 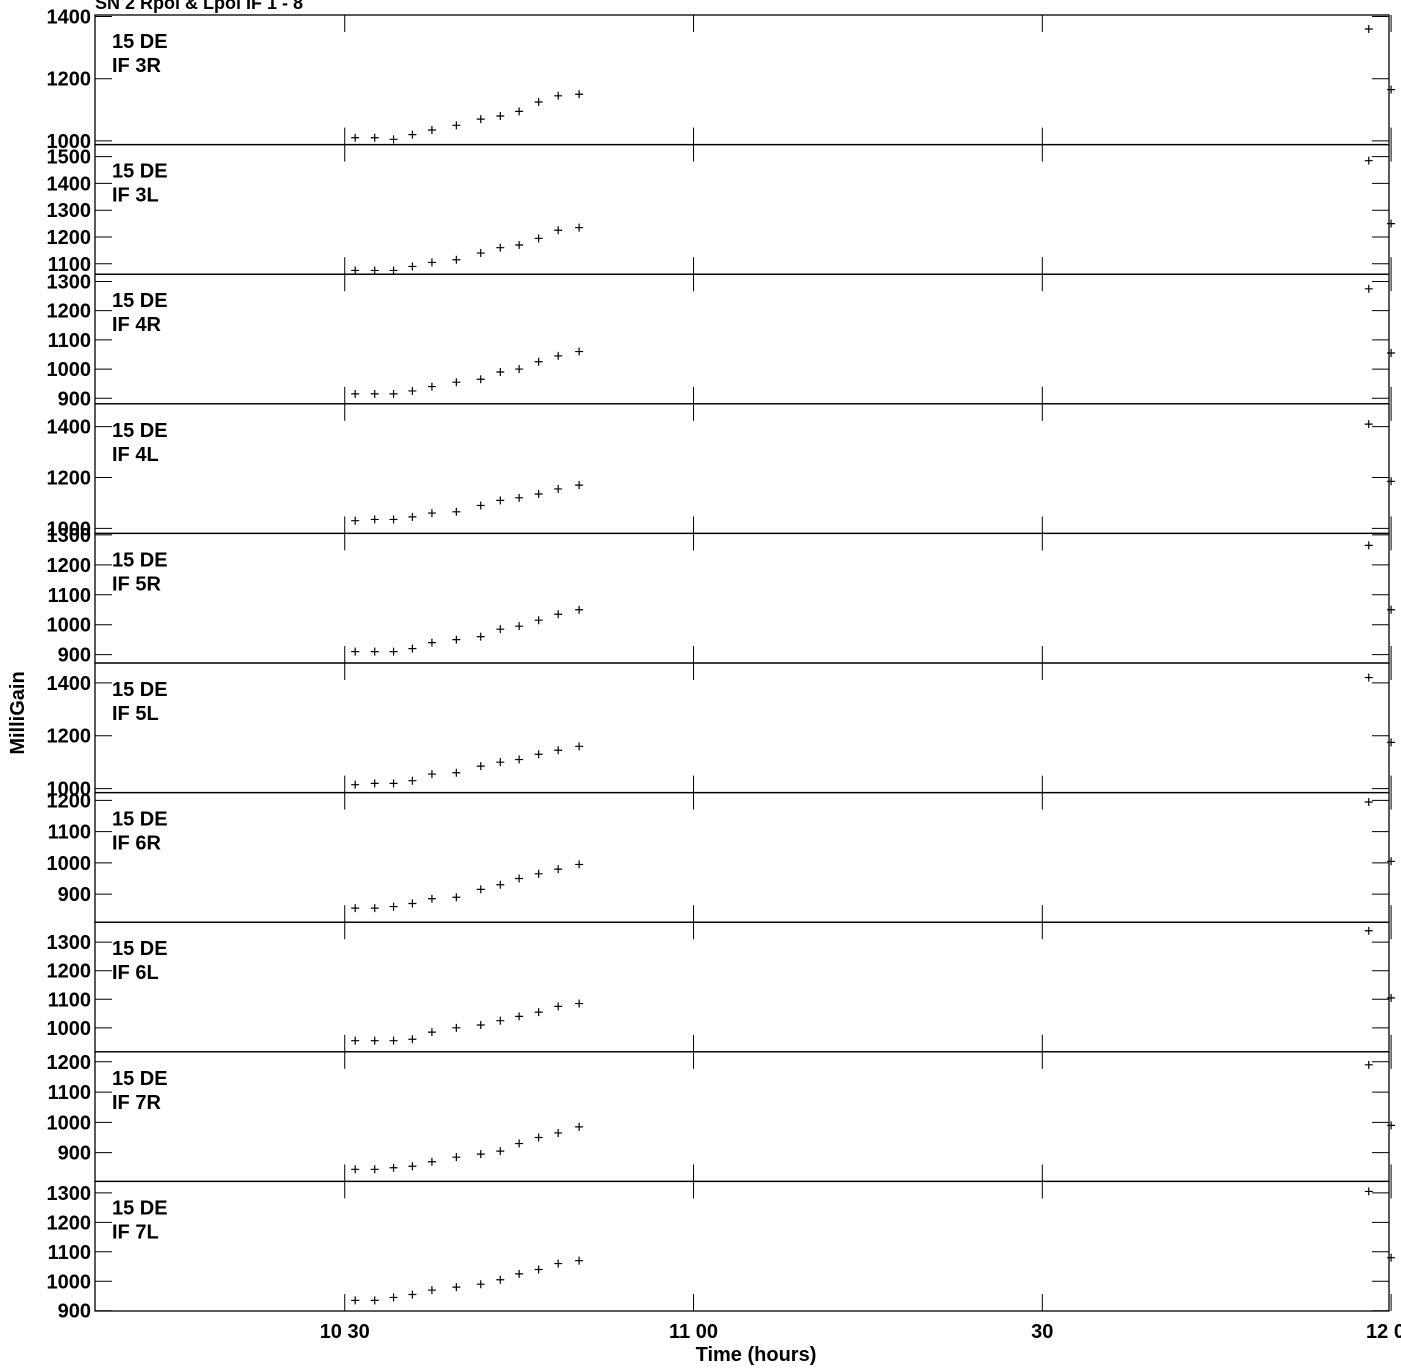 I want to click on panel-if-label: IF 3R, so click(x=136, y=66).